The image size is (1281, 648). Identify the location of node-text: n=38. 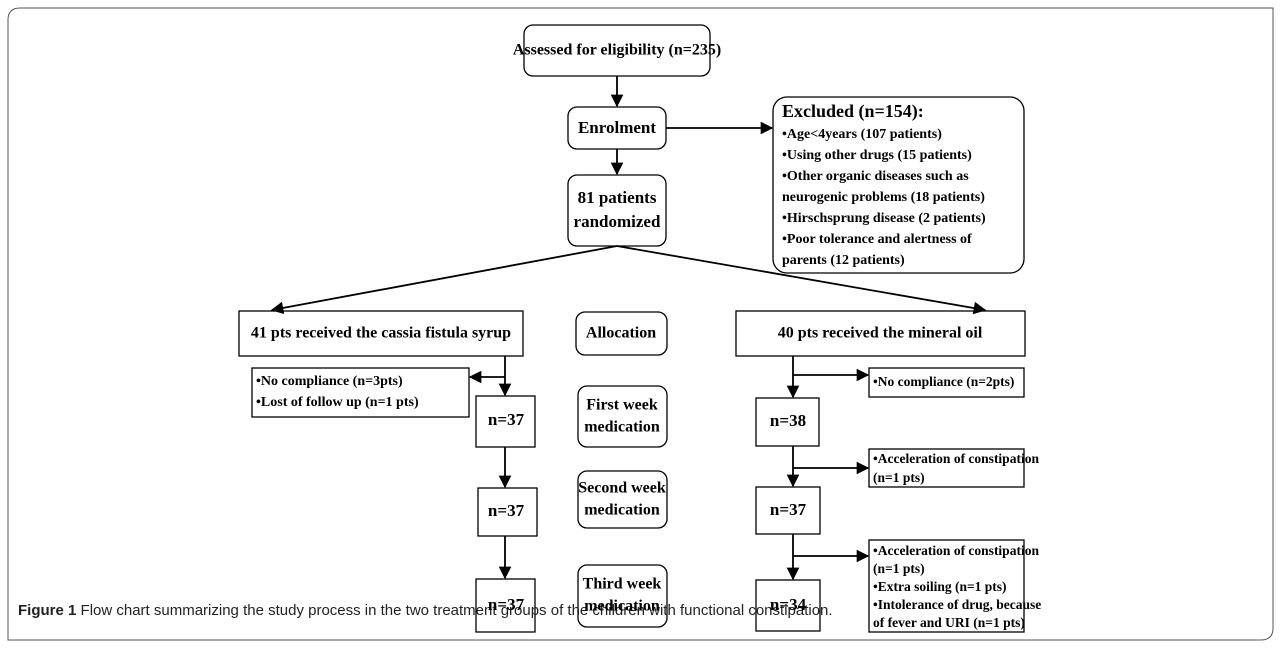
(788, 420).